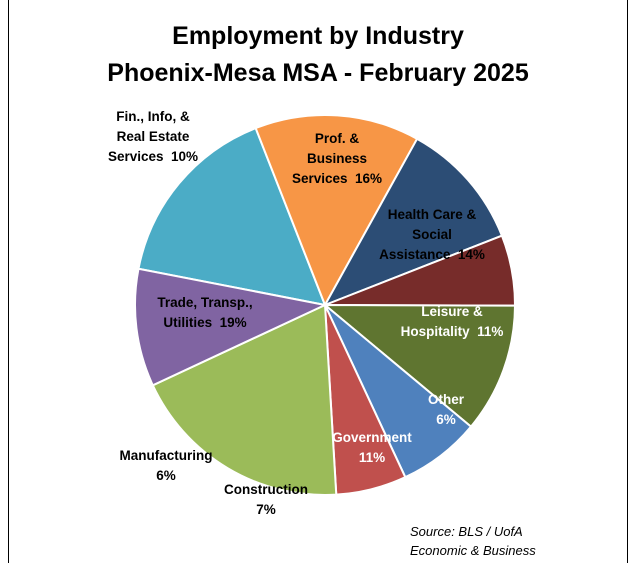  I want to click on slice-label-line: Fin., Info, &, so click(153, 116).